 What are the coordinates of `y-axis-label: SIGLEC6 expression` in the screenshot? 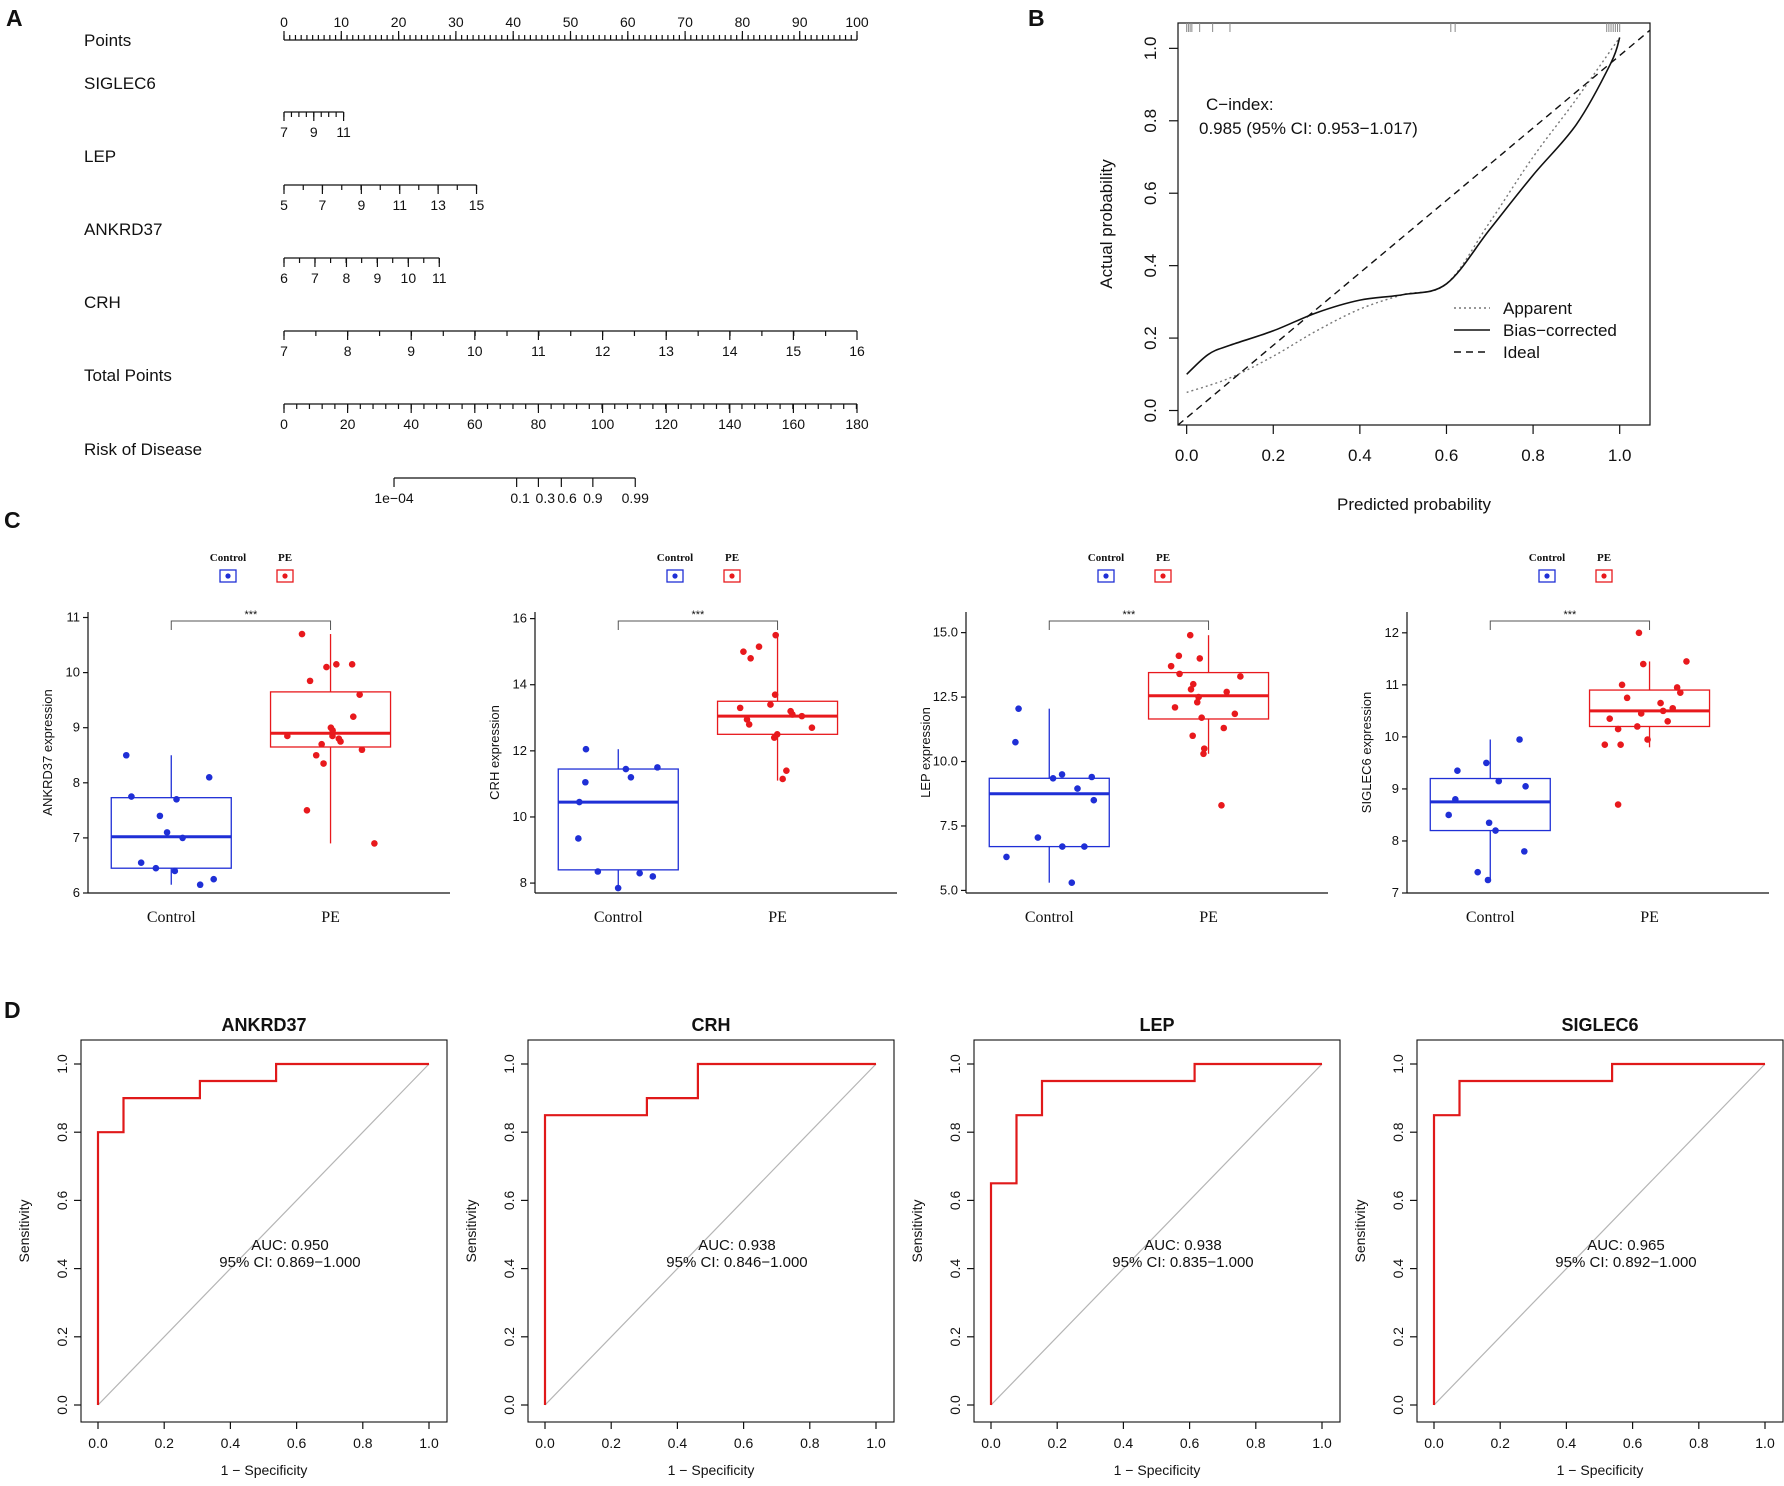 It's located at (1366, 752).